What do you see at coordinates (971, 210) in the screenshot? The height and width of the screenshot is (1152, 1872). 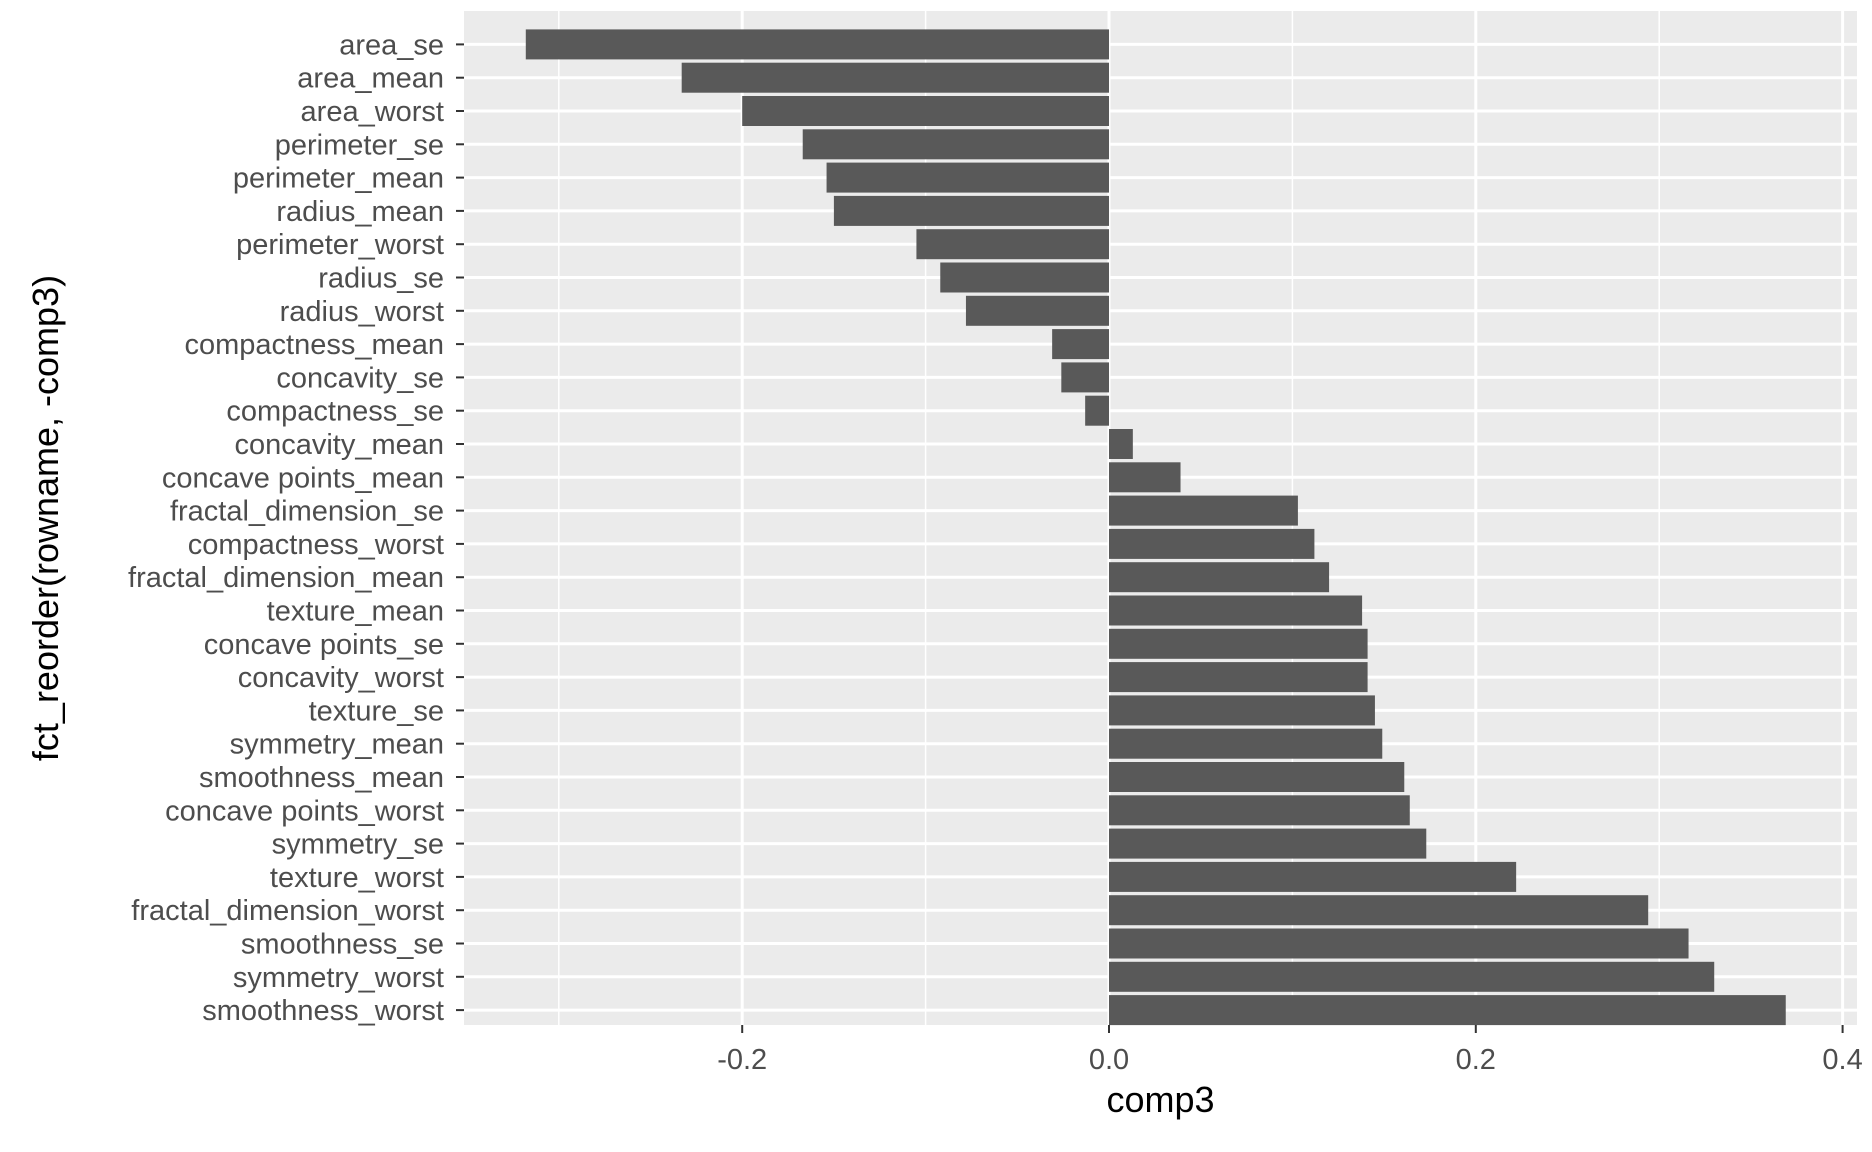 I see `bar-radius_mean` at bounding box center [971, 210].